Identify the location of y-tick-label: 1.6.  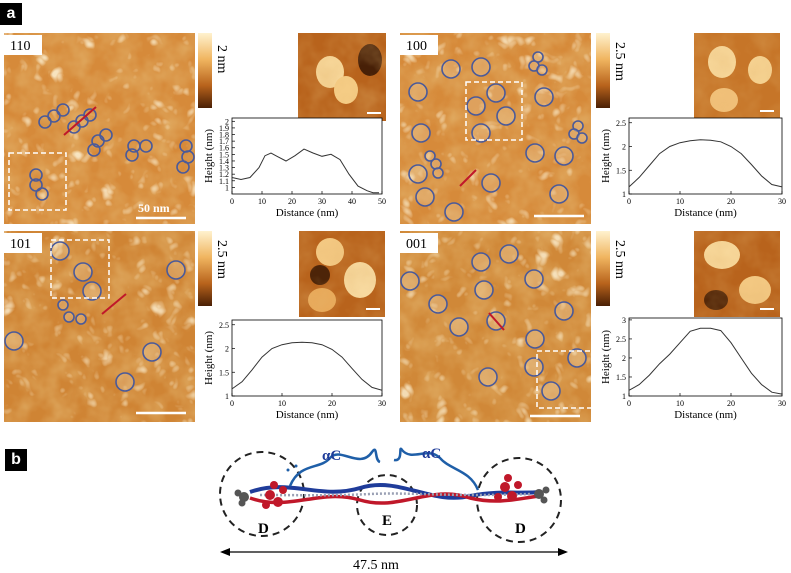
(224, 148).